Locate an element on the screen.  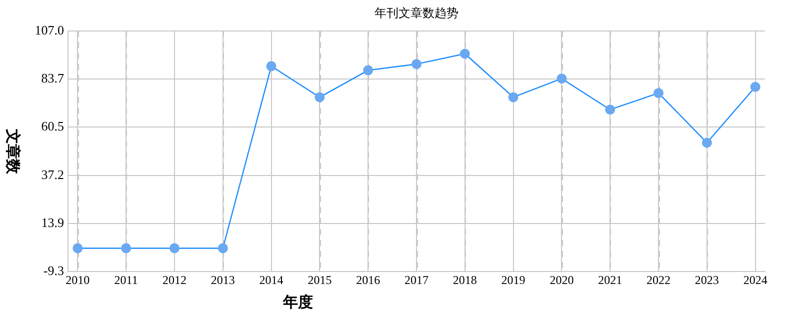
x-tick-label: 2018 is located at coordinates (464, 279).